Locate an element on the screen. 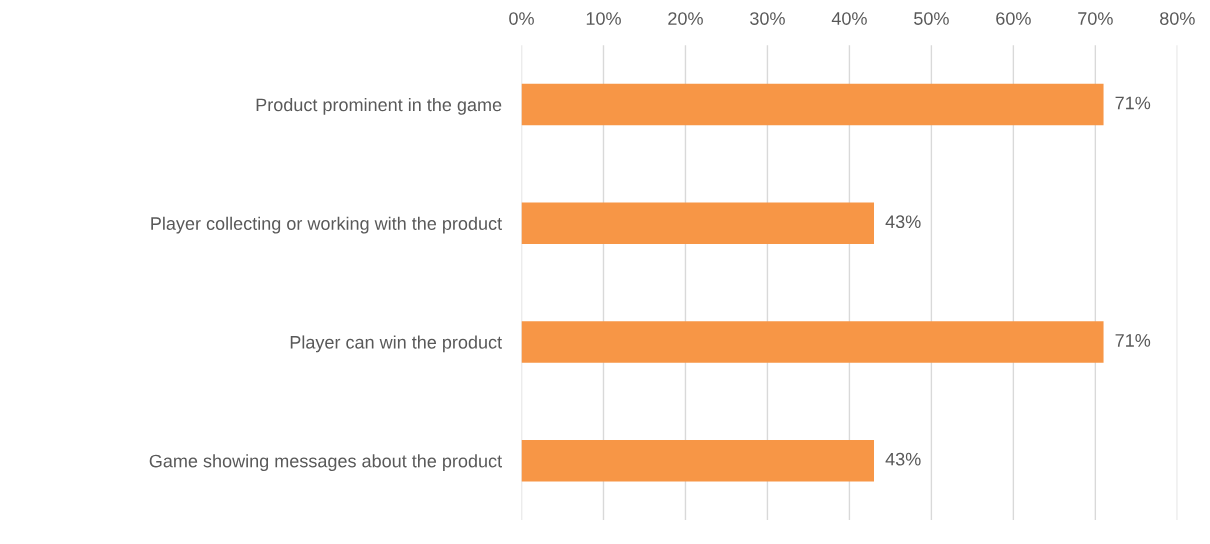 The height and width of the screenshot is (544, 1210). x-tick-label: 20% is located at coordinates (685, 18).